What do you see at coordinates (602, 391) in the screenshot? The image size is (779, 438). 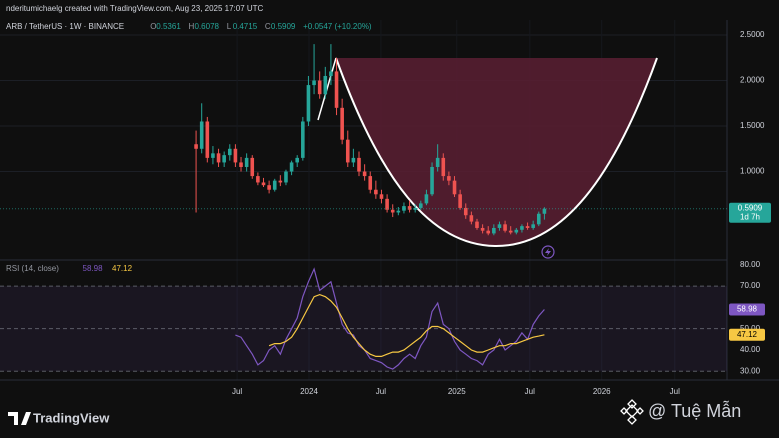 I see `x-tick-label: 2026` at bounding box center [602, 391].